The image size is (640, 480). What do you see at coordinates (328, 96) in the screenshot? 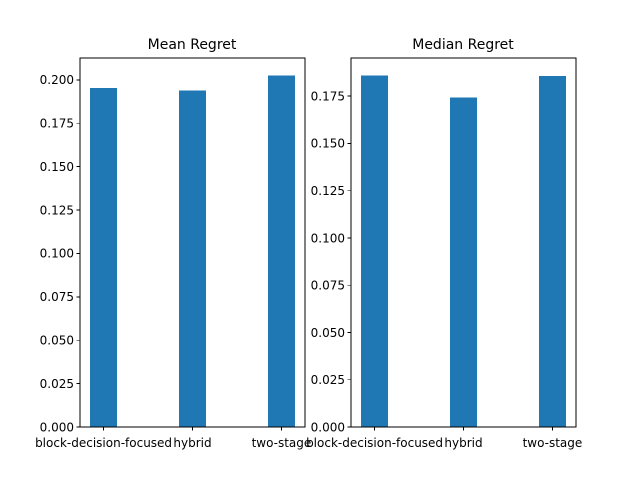
I see `median-regret-ytick-label: 0.175` at bounding box center [328, 96].